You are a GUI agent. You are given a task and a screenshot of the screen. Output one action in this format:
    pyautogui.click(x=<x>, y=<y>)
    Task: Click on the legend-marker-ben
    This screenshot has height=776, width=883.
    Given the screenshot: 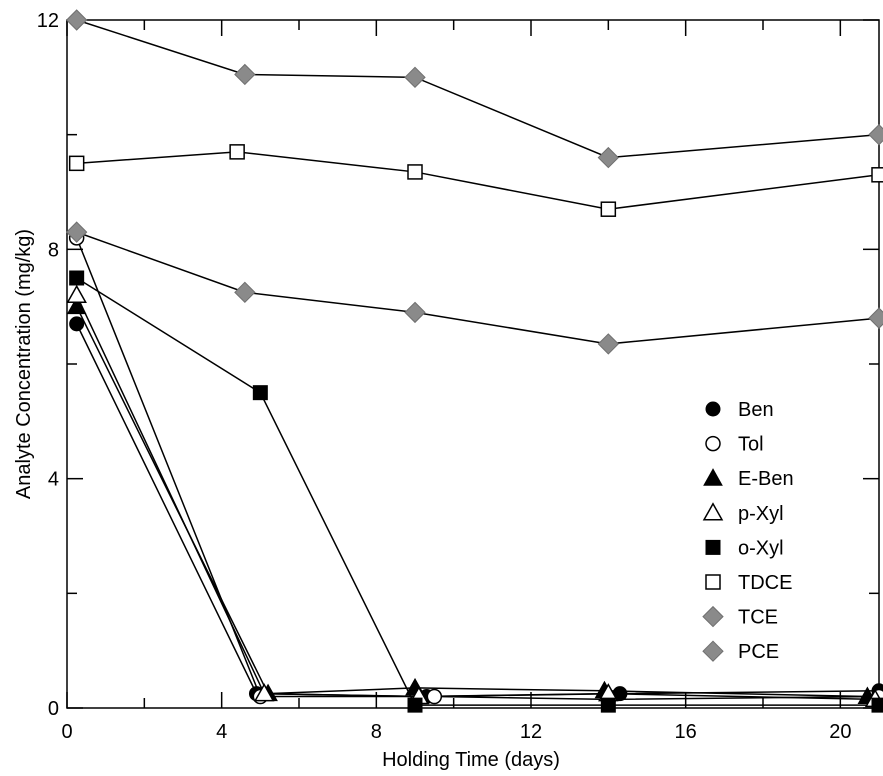 What is the action you would take?
    pyautogui.click(x=713, y=409)
    